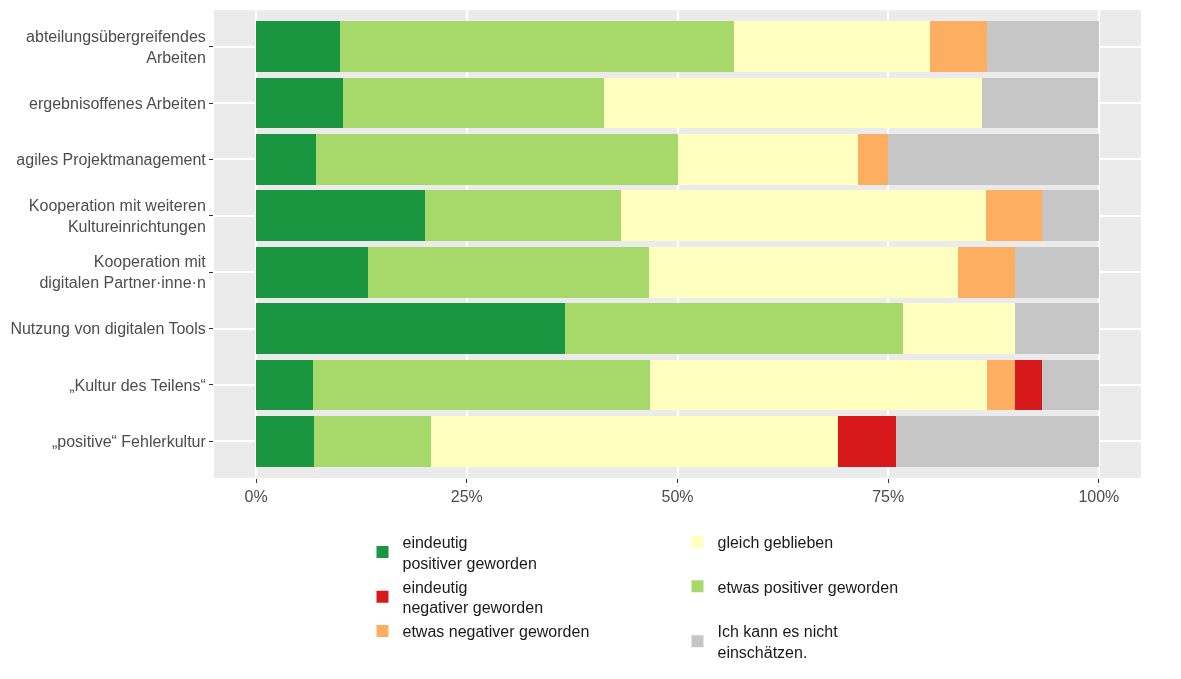 The width and height of the screenshot is (1181, 679). I want to click on y-tick-label: Kooperation mit digitalen Partner·inne·n, so click(123, 272).